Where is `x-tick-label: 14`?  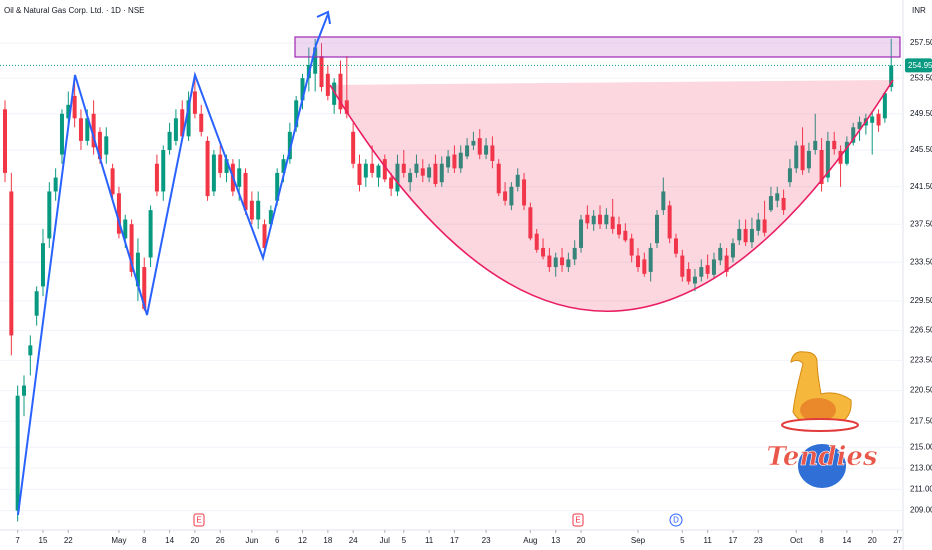
x-tick-label: 14 is located at coordinates (846, 540).